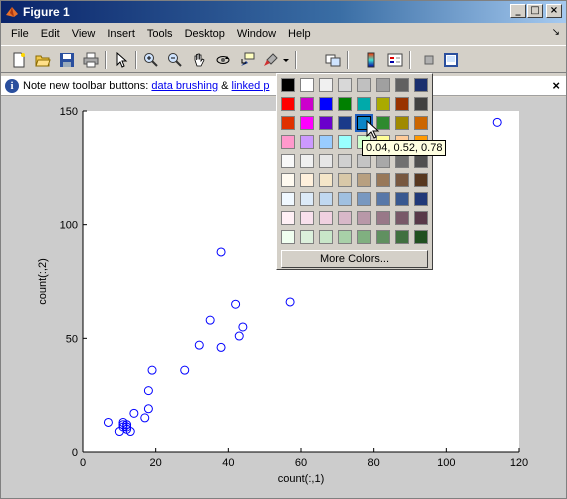 This screenshot has height=499, width=567. What do you see at coordinates (185, 86) in the screenshot?
I see `data-brushing-link: data brushing` at bounding box center [185, 86].